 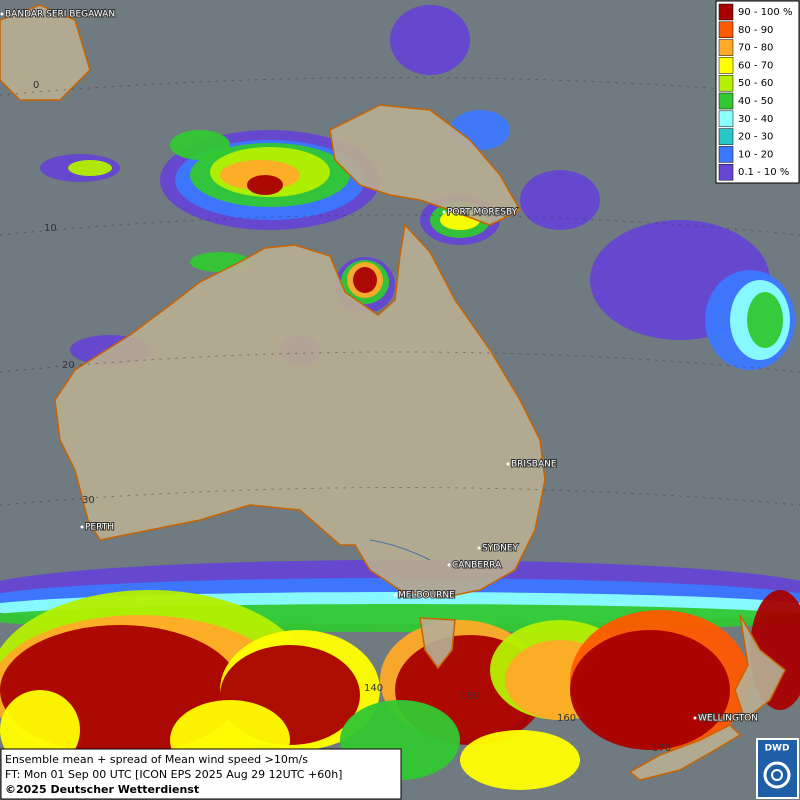 I want to click on new-guinea, so click(x=425, y=165).